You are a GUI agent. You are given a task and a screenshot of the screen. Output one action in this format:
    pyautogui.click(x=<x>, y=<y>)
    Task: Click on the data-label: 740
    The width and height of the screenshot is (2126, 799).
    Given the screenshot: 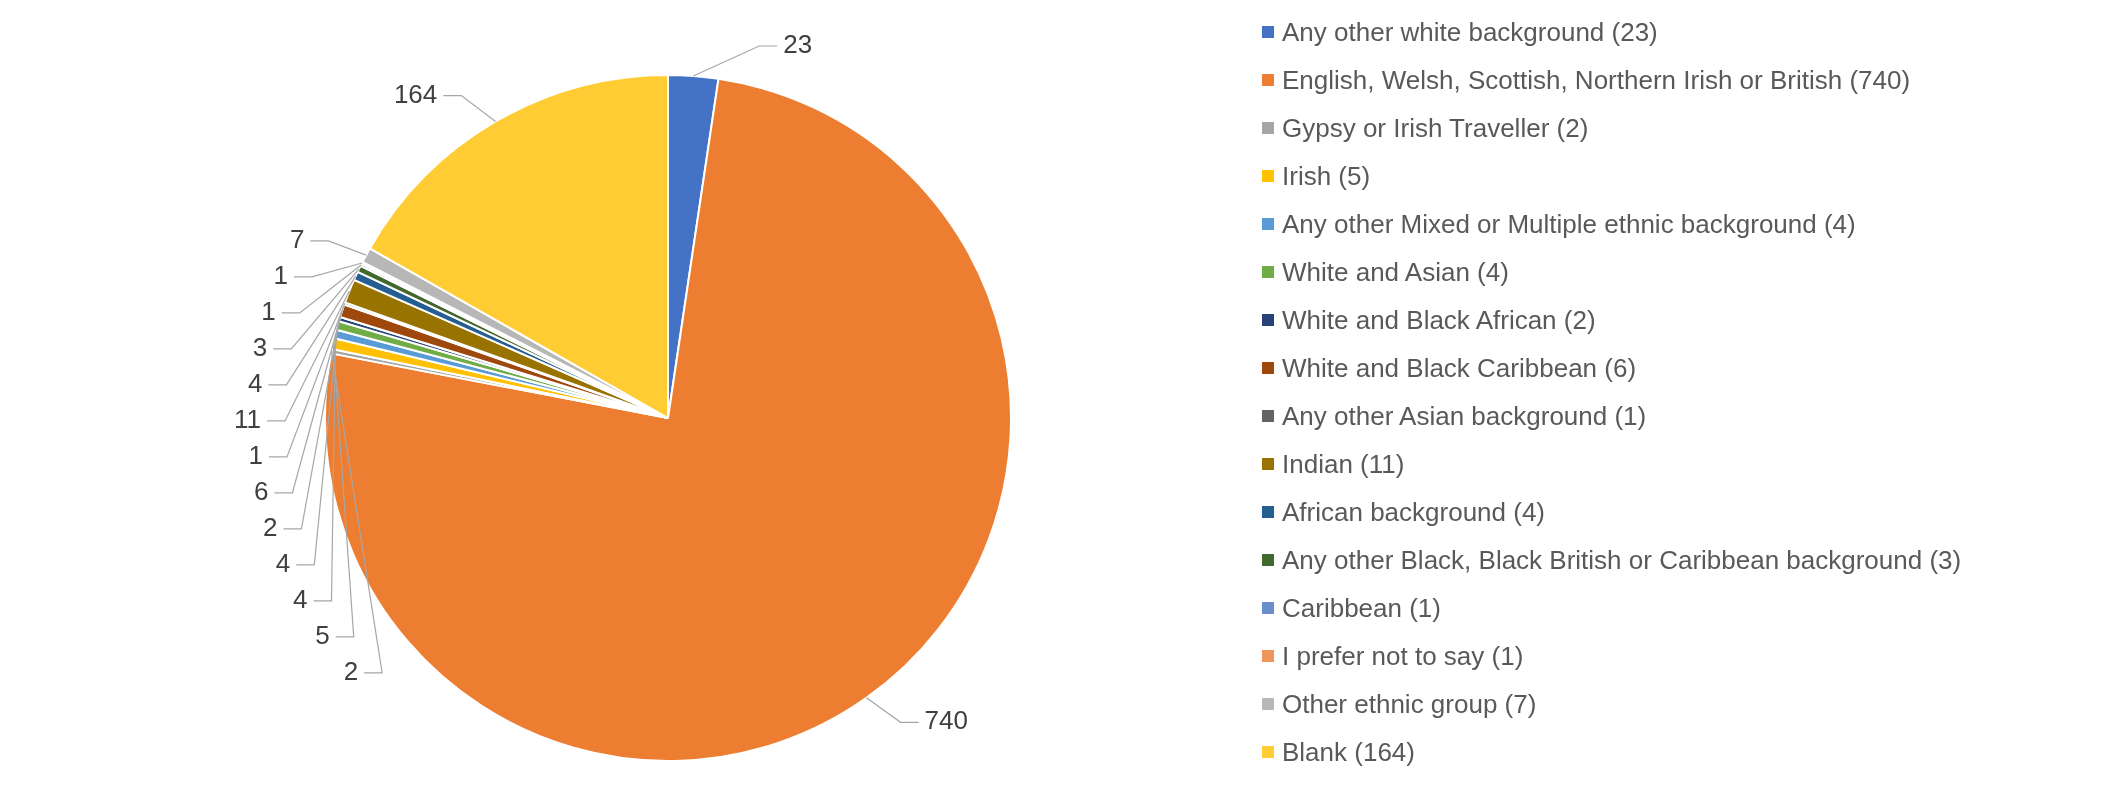 What is the action you would take?
    pyautogui.click(x=946, y=720)
    